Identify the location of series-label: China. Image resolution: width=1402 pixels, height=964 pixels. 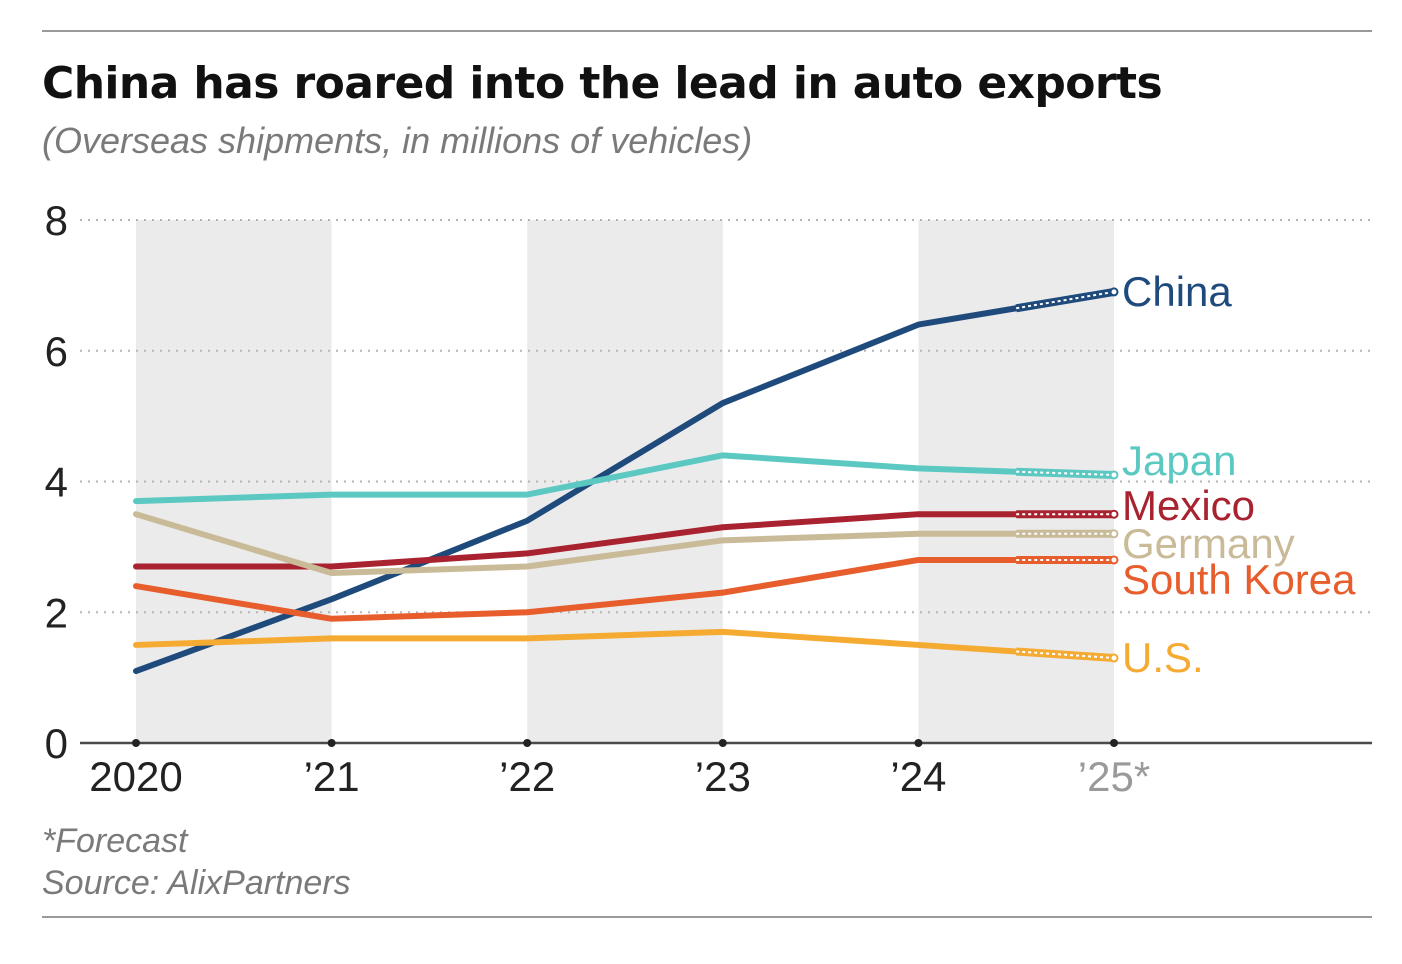
(1177, 291).